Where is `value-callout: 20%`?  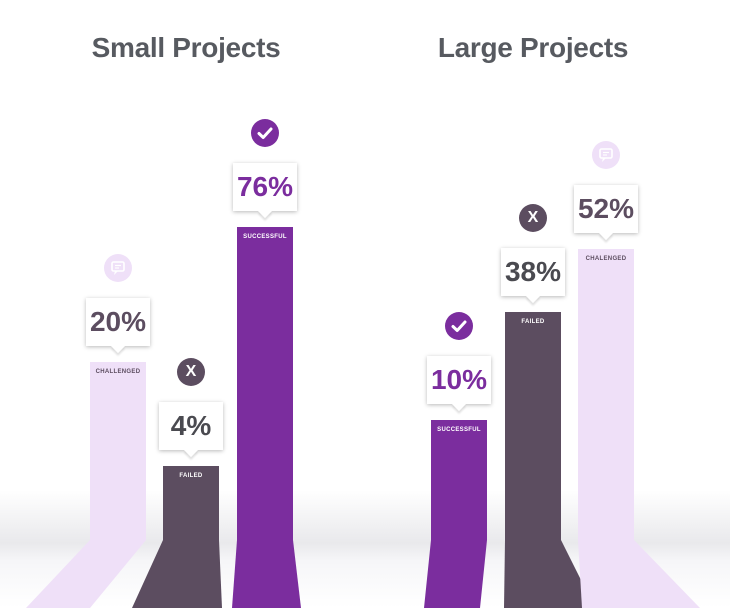 value-callout: 20% is located at coordinates (118, 322).